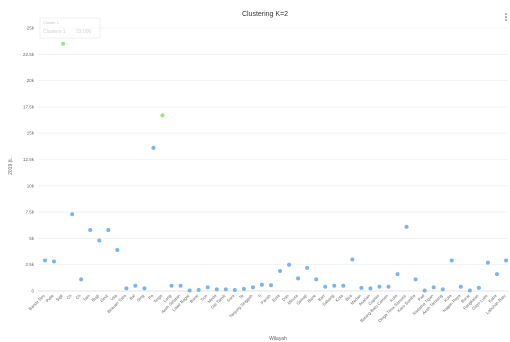 This screenshot has height=342, width=510. Describe the element at coordinates (278, 339) in the screenshot. I see `x-axis-label: Wilayah` at that location.